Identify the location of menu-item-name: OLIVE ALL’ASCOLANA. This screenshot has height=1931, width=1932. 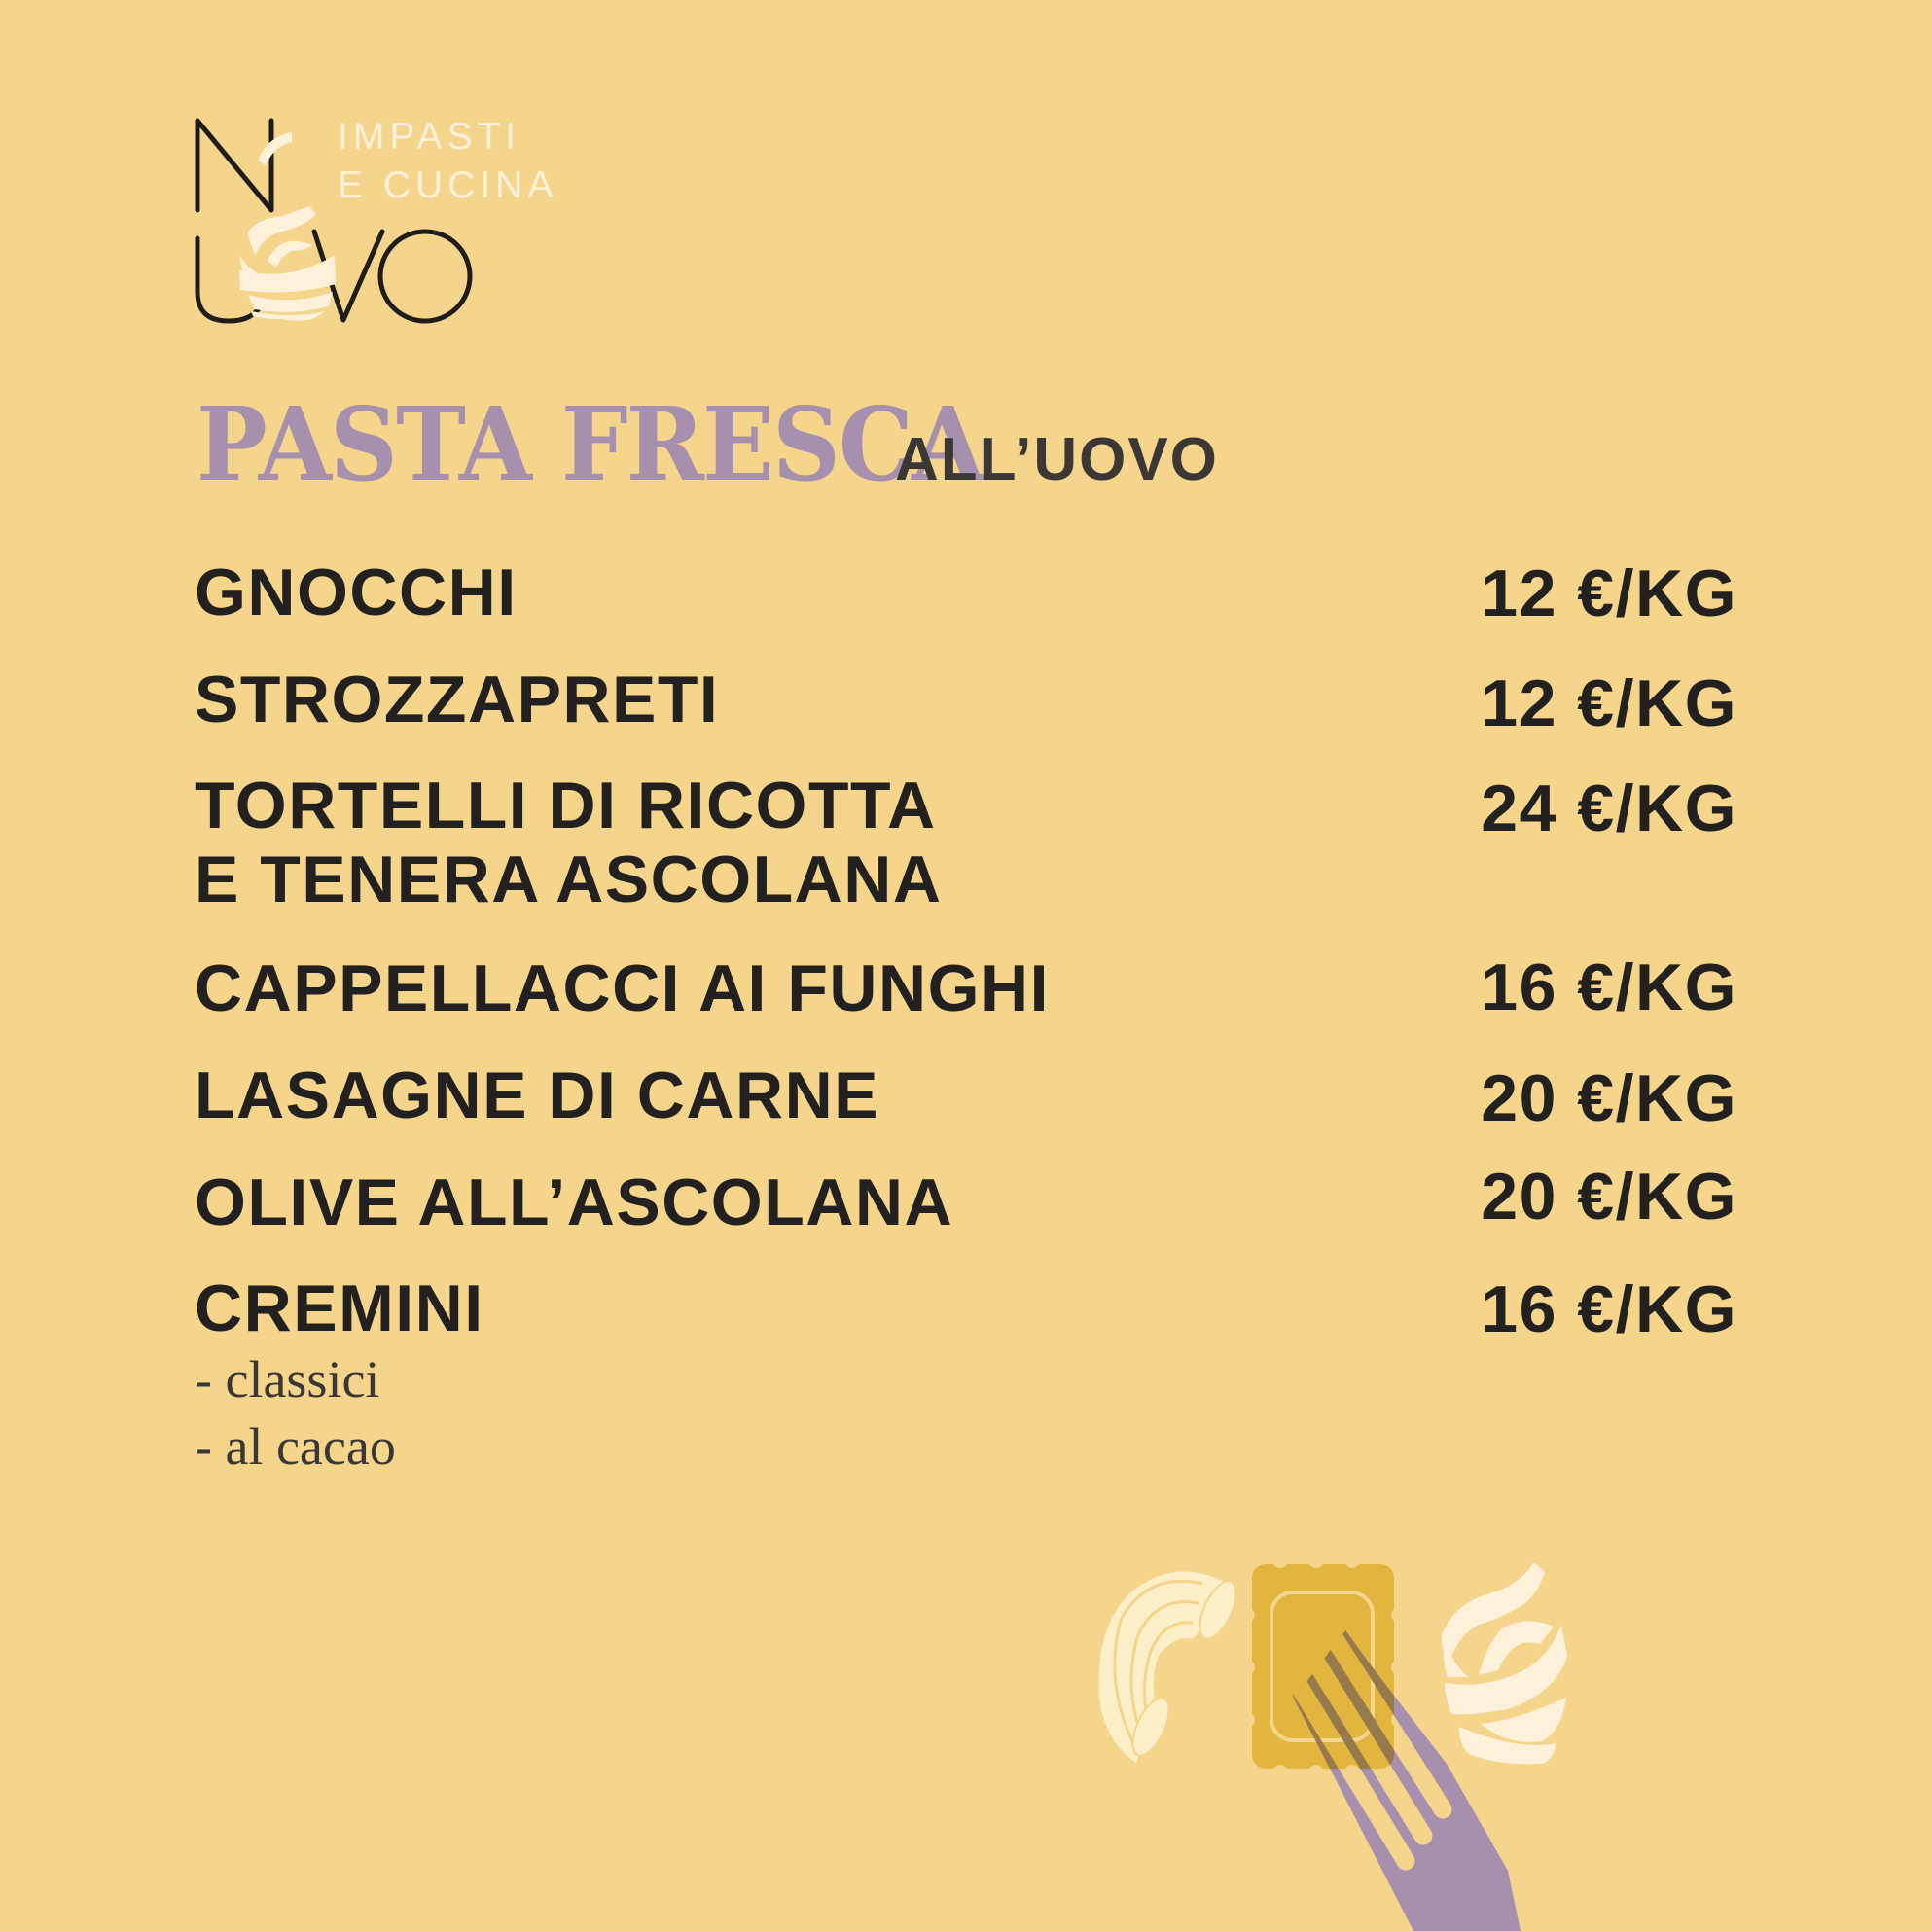
(574, 1202).